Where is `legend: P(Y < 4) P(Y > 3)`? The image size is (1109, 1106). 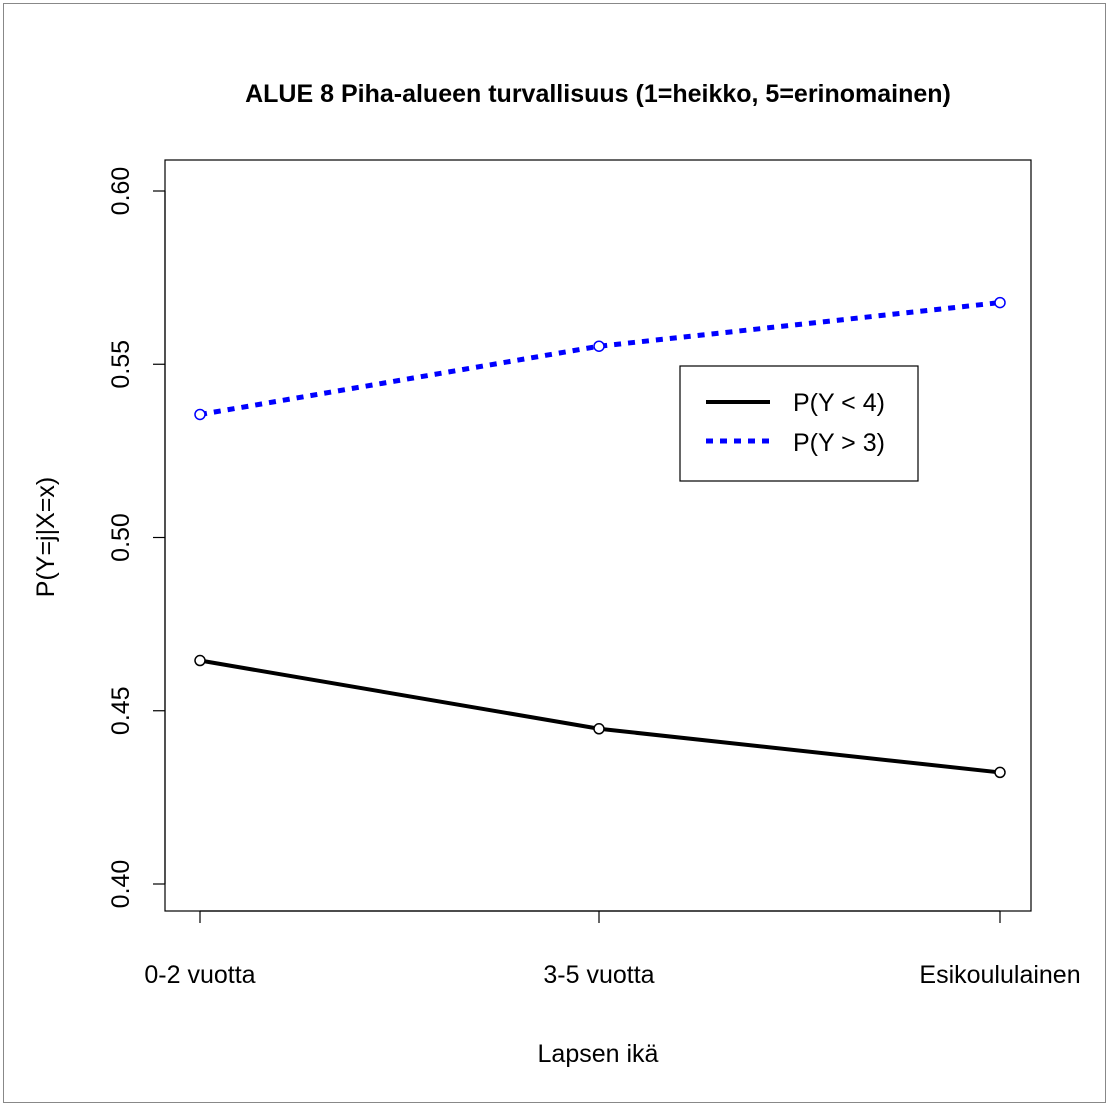
legend: P(Y < 4) P(Y > 3) is located at coordinates (799, 423).